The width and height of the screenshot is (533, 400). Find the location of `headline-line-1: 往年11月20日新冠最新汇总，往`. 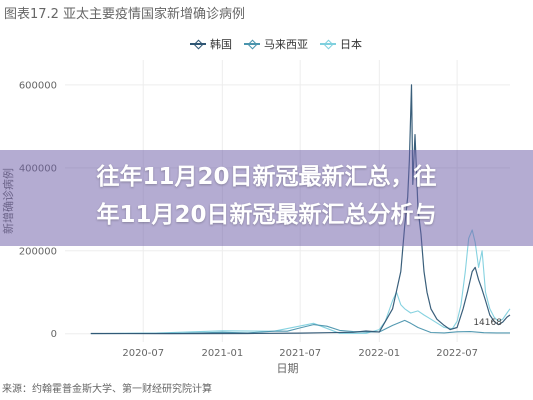

headline-line-1: 往年11月20日新冠最新汇总，往 is located at coordinates (266, 177).